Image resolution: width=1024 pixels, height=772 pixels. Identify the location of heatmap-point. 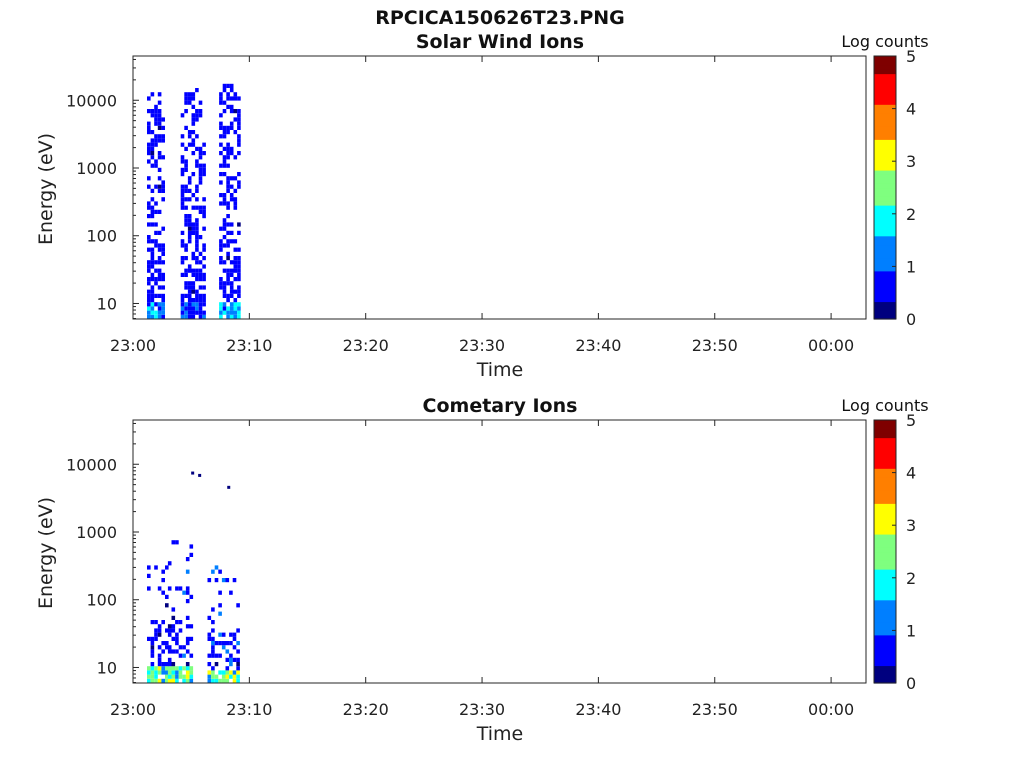
(193, 473).